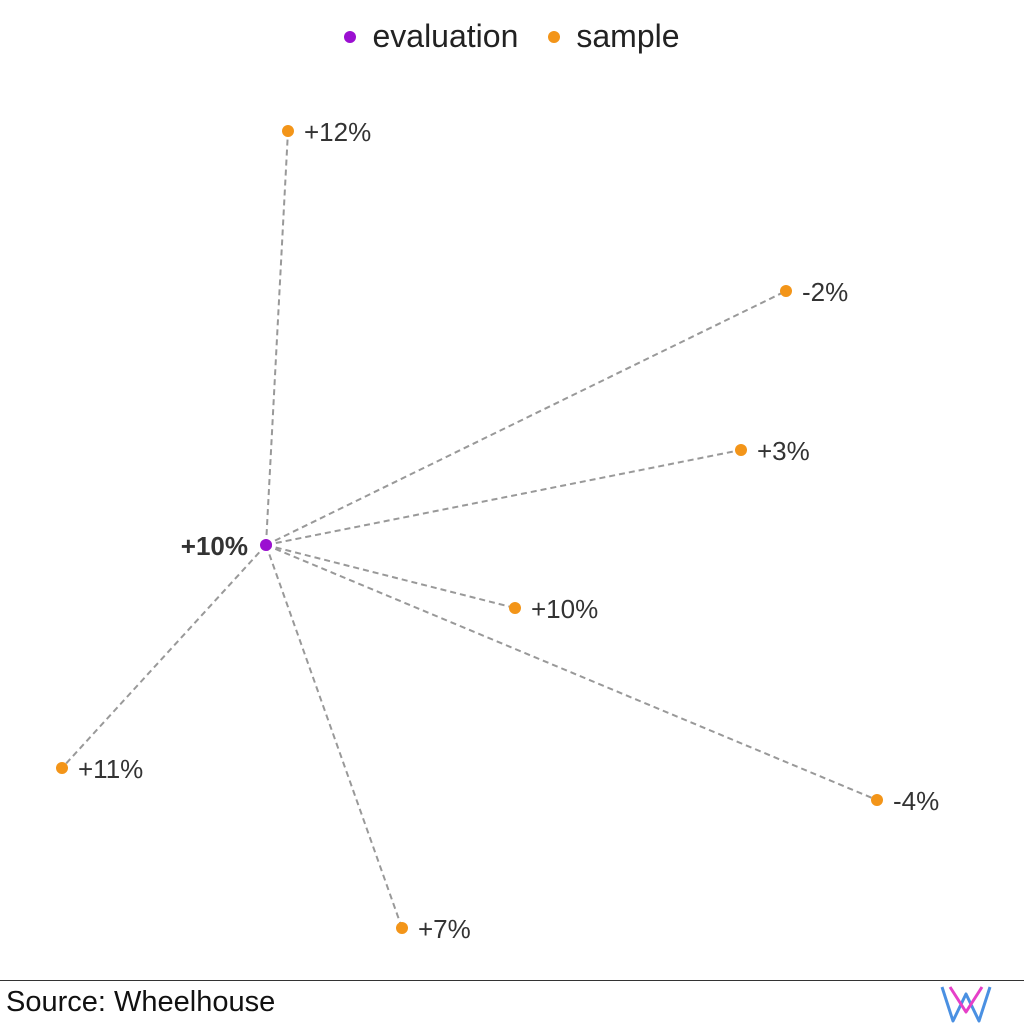 The width and height of the screenshot is (1024, 1024). Describe the element at coordinates (916, 801) in the screenshot. I see `sample-label: -4%` at that location.